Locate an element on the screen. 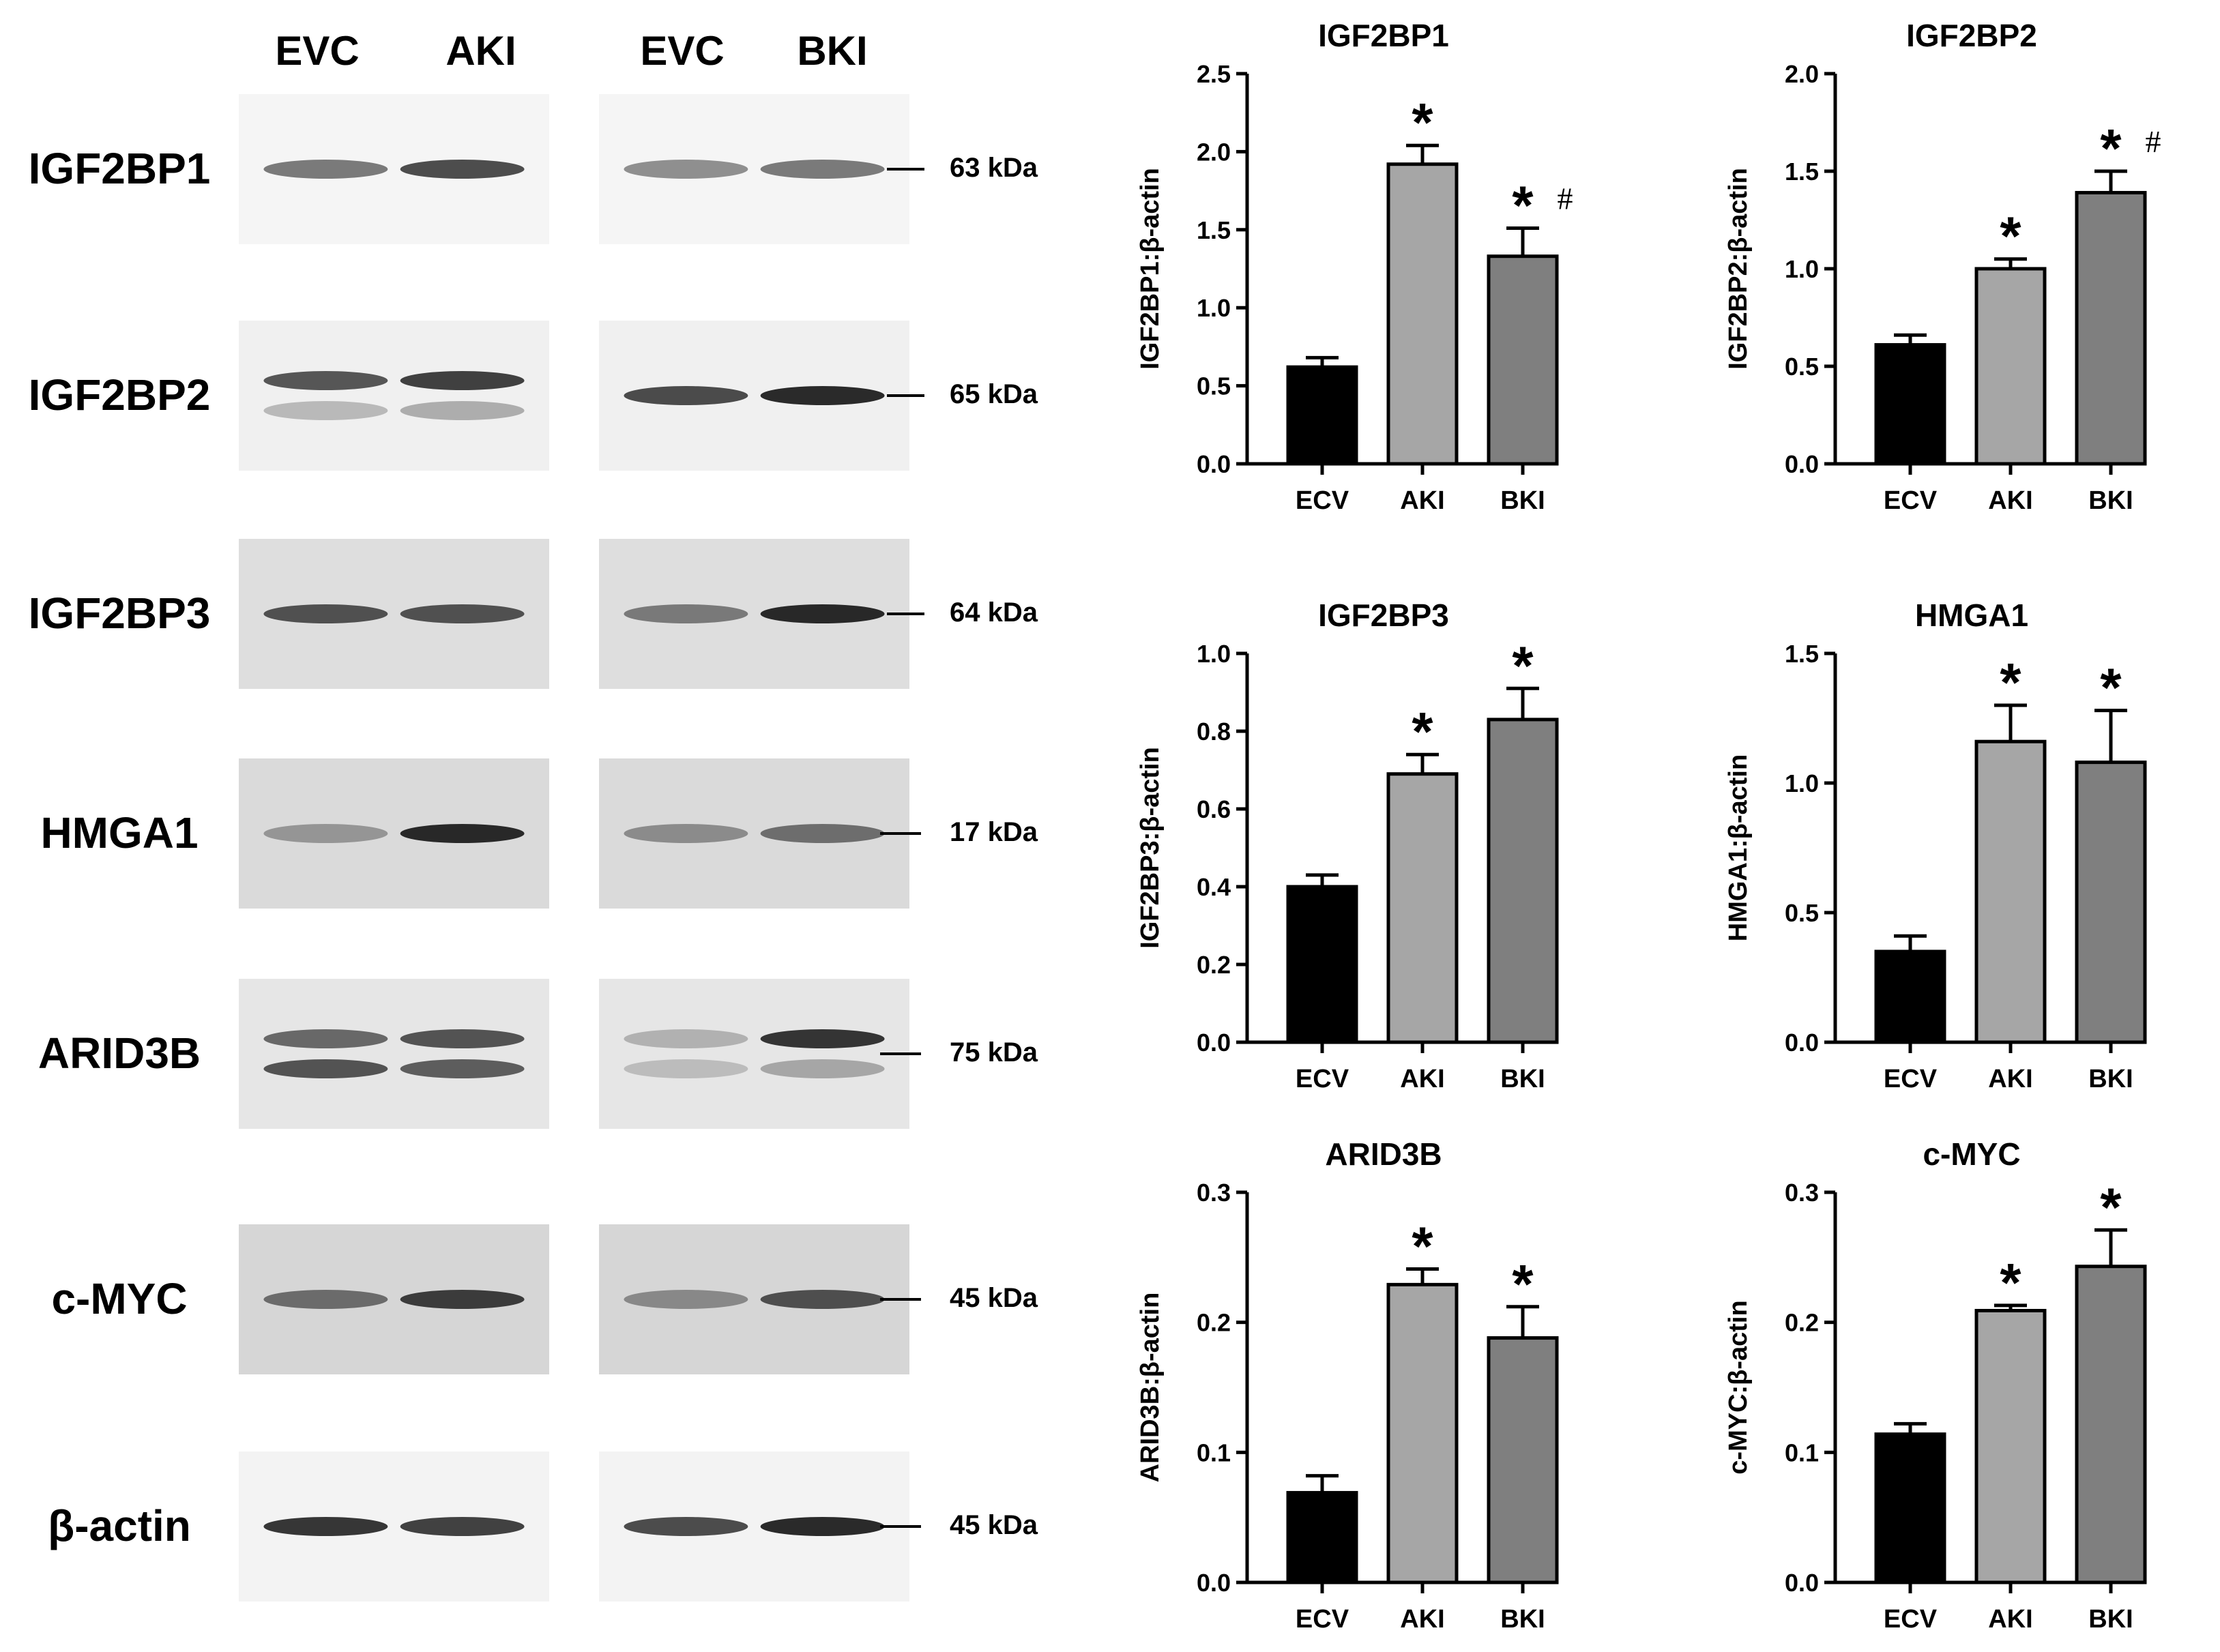 Image resolution: width=2220 pixels, height=1652 pixels. y-tick-label: 0.6 is located at coordinates (1214, 809).